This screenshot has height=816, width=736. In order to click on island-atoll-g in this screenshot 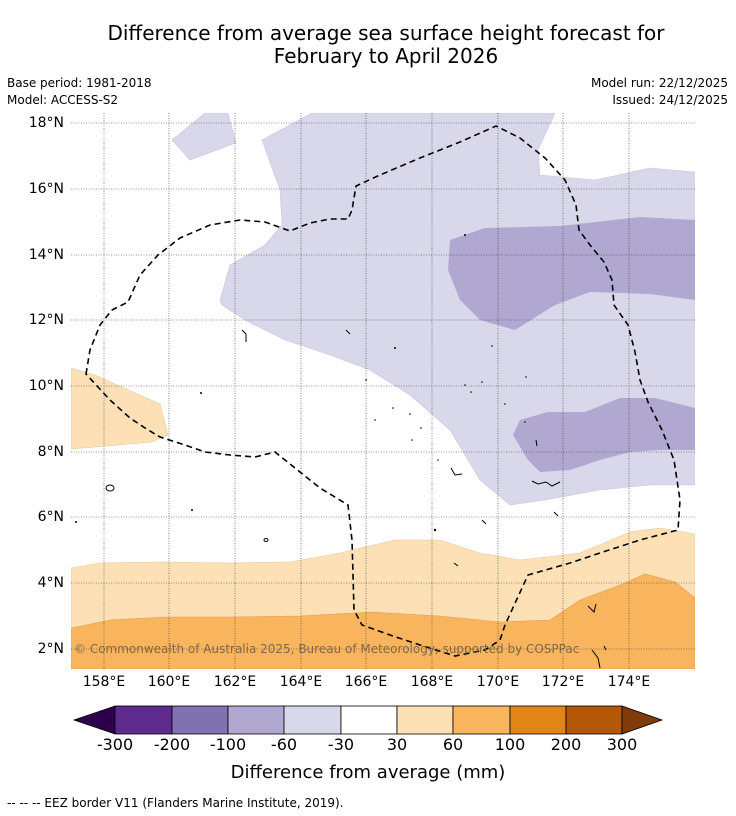, I will do `click(348, 332)`.